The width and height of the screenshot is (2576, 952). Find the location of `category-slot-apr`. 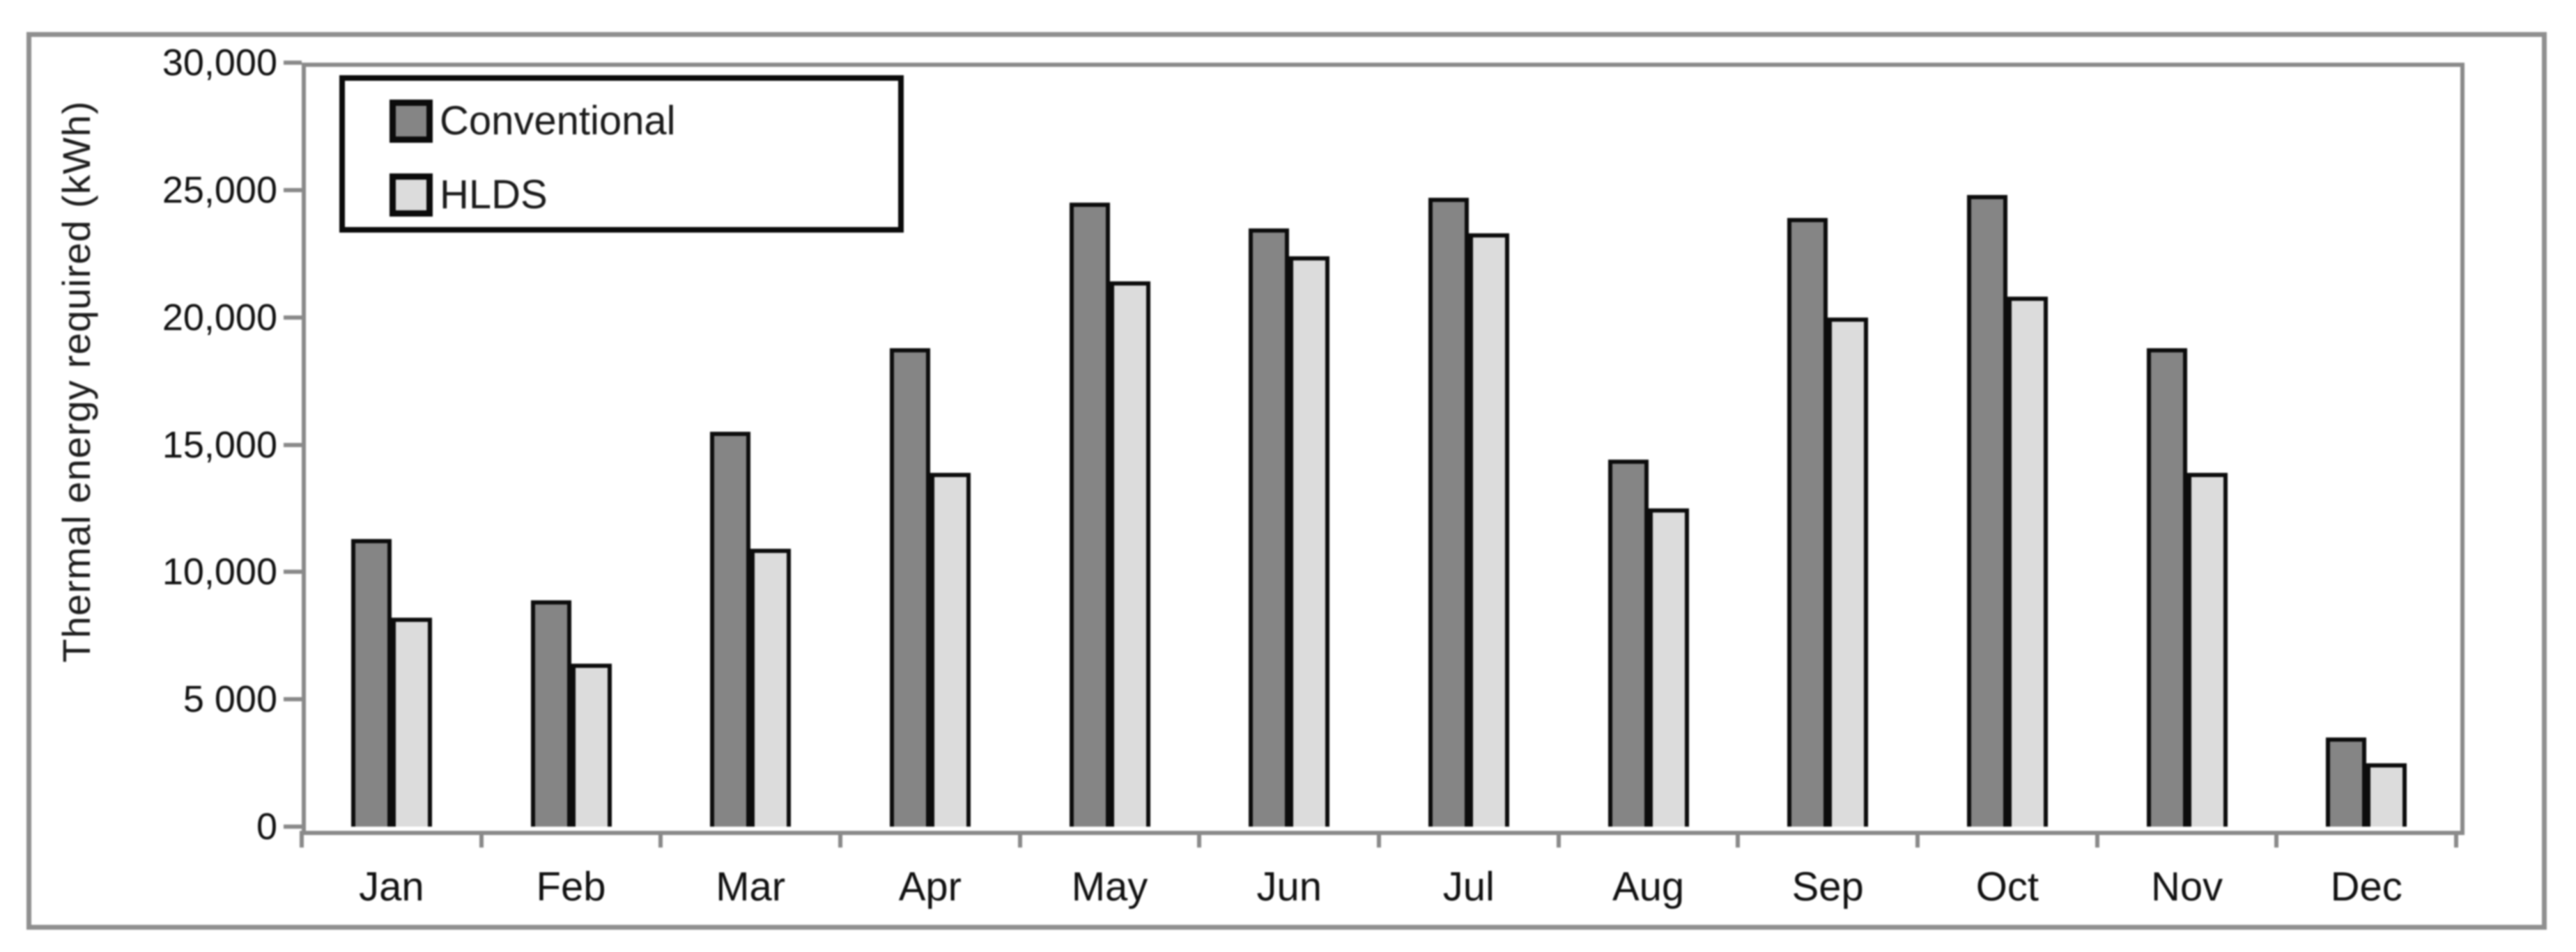

category-slot-apr is located at coordinates (930, 445).